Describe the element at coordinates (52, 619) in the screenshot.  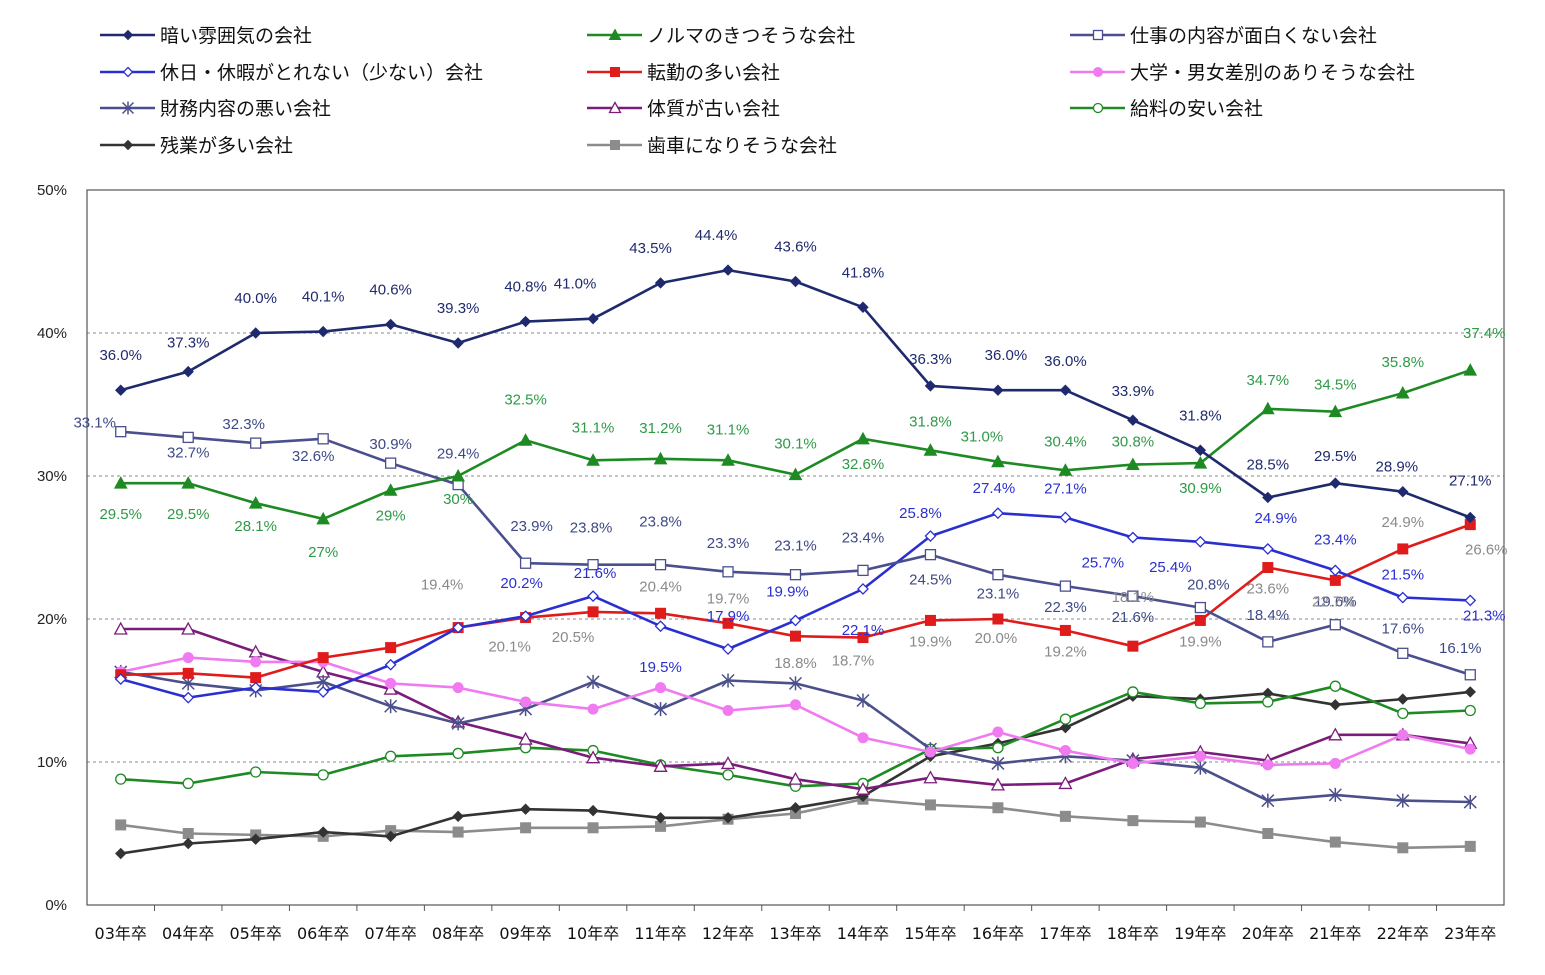
I see `y-tick-label: 20%` at that location.